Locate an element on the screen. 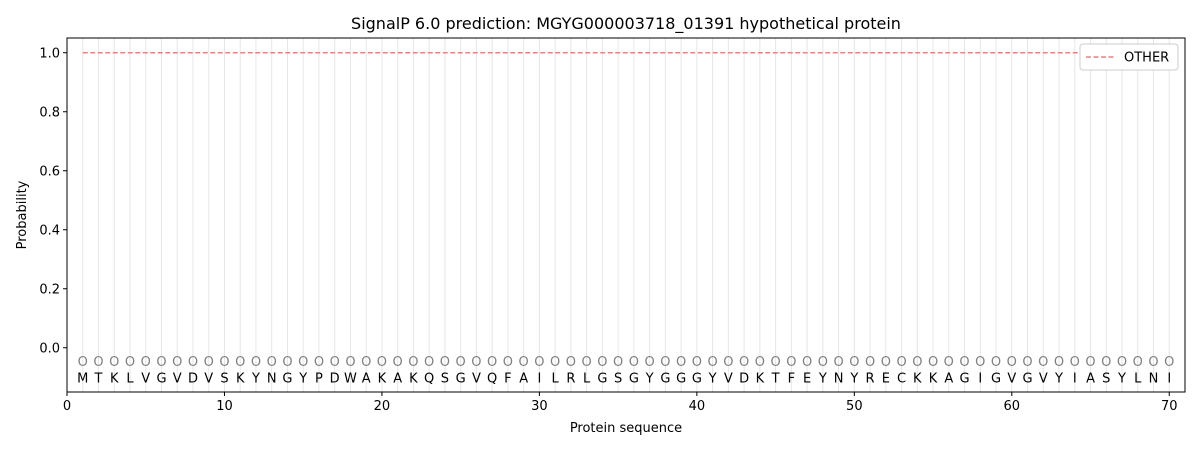 The image size is (1200, 454). legend: OTHER is located at coordinates (1129, 57).